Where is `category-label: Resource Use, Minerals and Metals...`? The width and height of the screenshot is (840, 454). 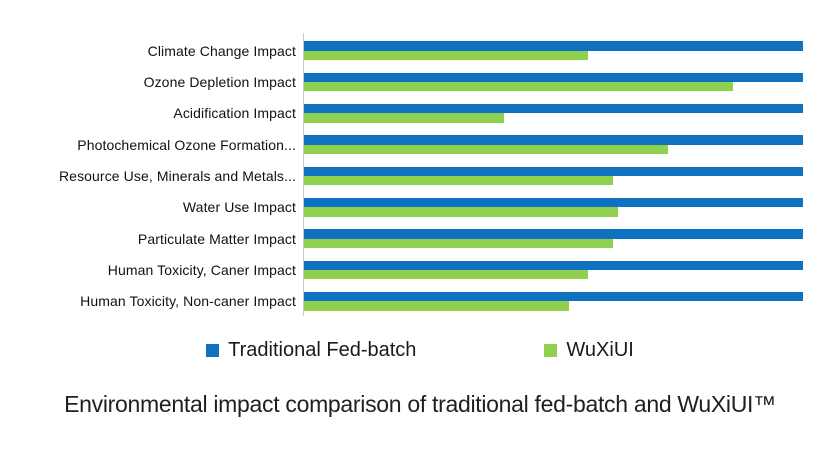
category-label: Resource Use, Minerals and Metals... is located at coordinates (177, 175).